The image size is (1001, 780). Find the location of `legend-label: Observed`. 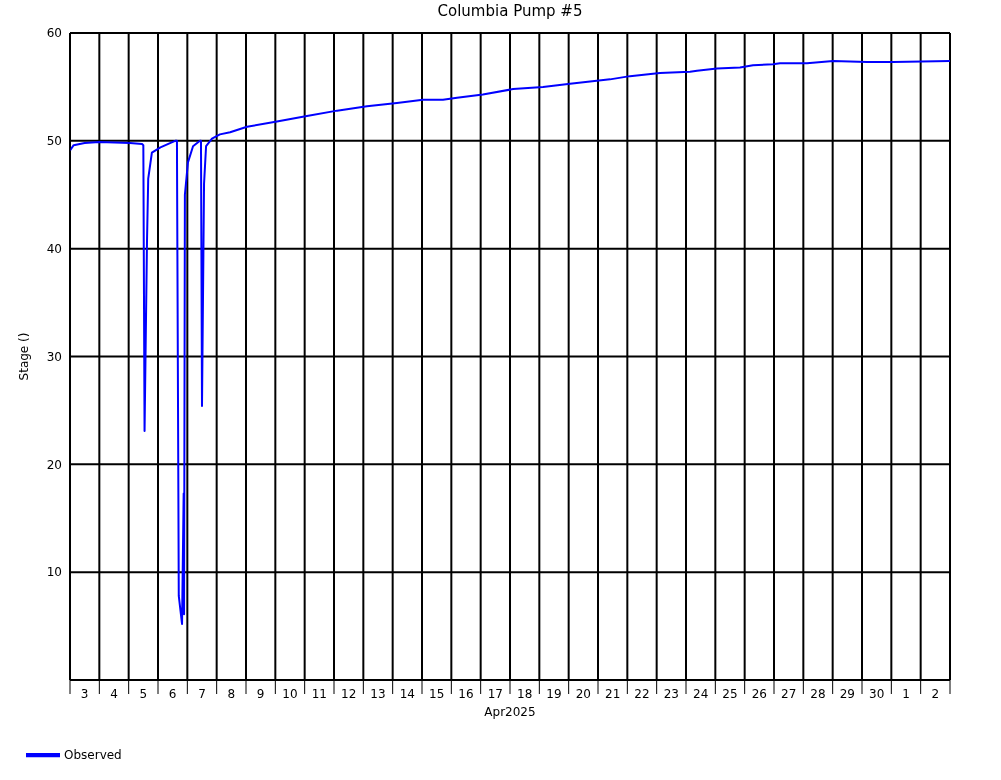

legend-label: Observed is located at coordinates (93, 754).